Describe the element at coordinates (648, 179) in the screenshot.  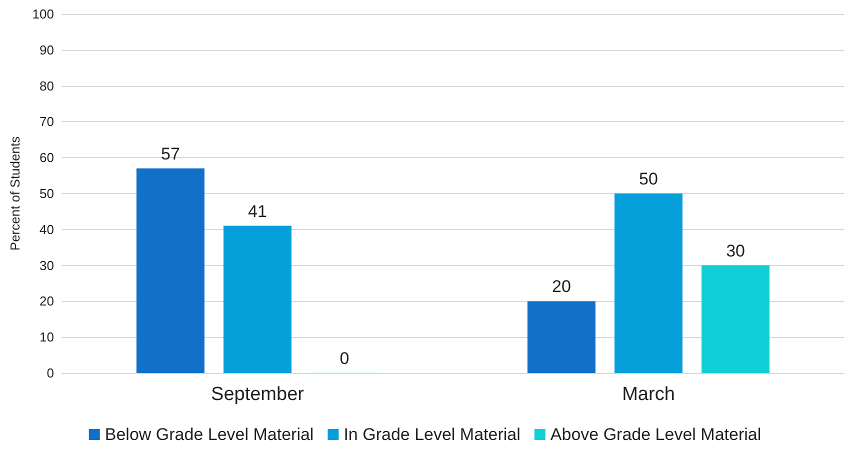
I see `data-label: 50` at that location.